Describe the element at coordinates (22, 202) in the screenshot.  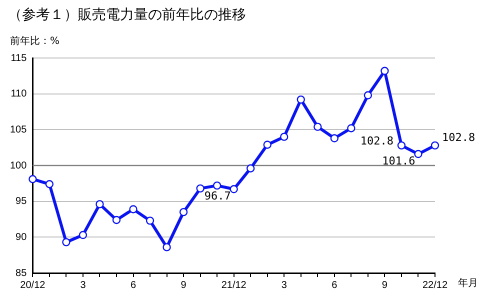
I see `y-tick-label: 95` at that location.